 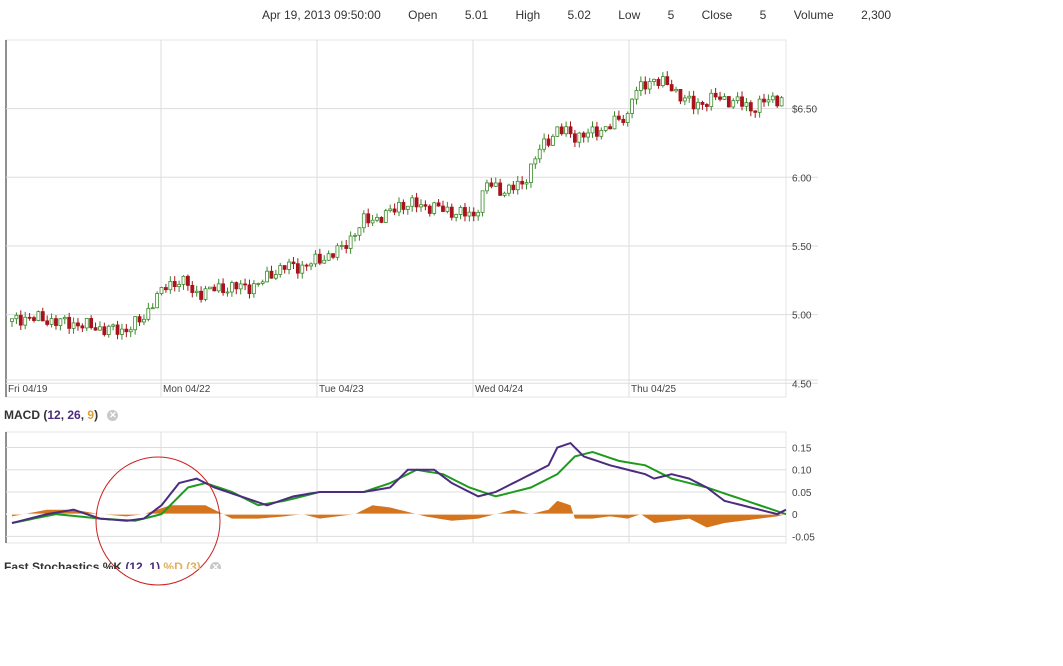 What do you see at coordinates (158, 521) in the screenshot?
I see `highlight-circle` at bounding box center [158, 521].